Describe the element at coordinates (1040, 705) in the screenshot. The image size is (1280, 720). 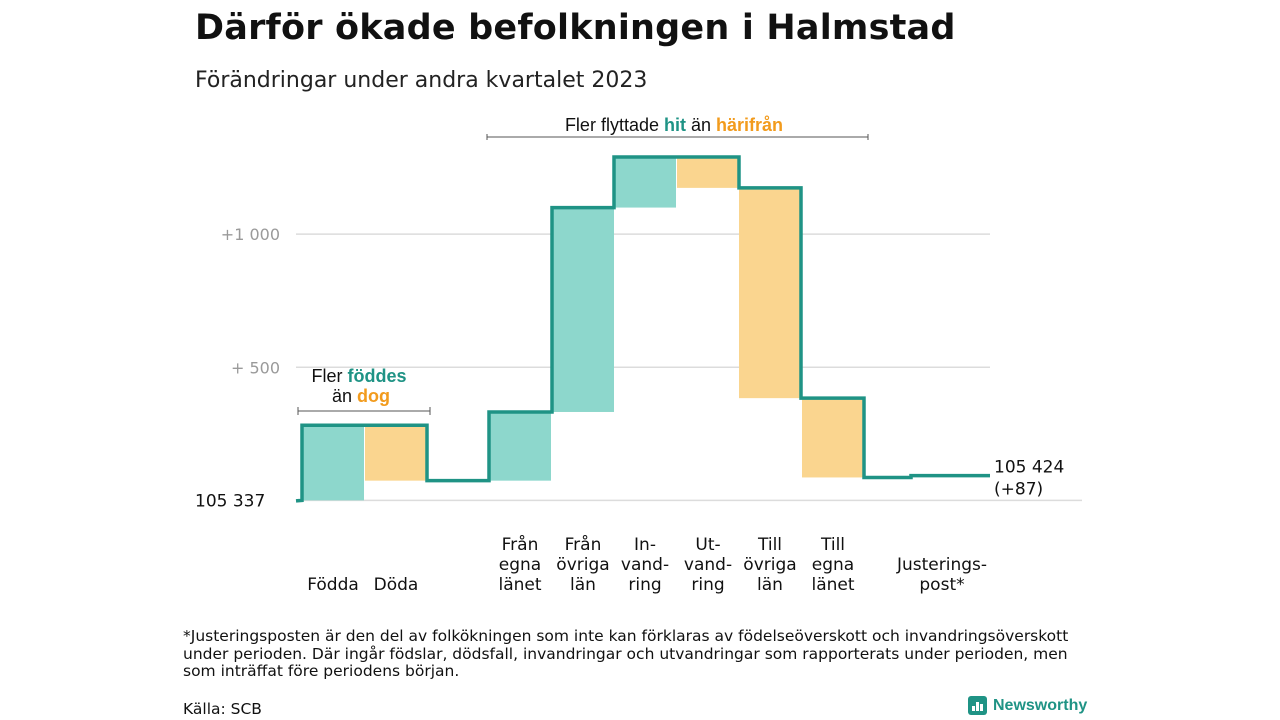
I see `brand-name: Newsworthy` at that location.